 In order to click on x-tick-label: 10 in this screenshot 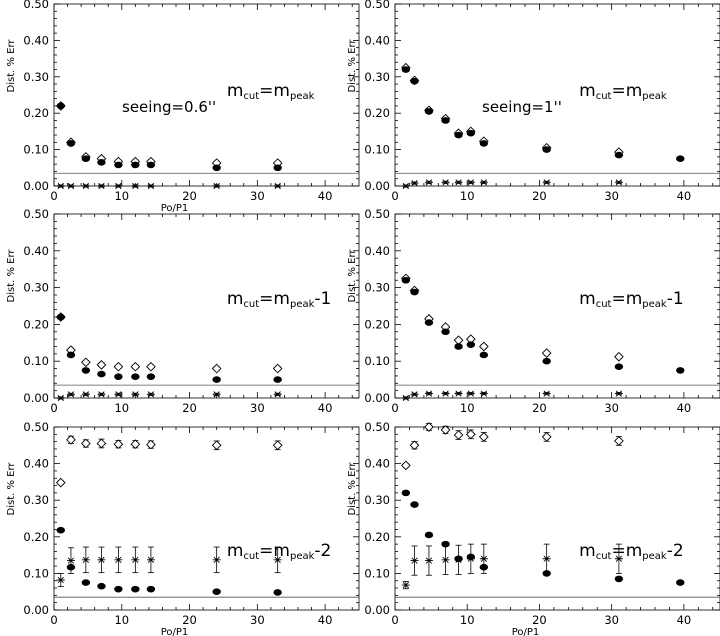, I will do `click(467, 196)`.